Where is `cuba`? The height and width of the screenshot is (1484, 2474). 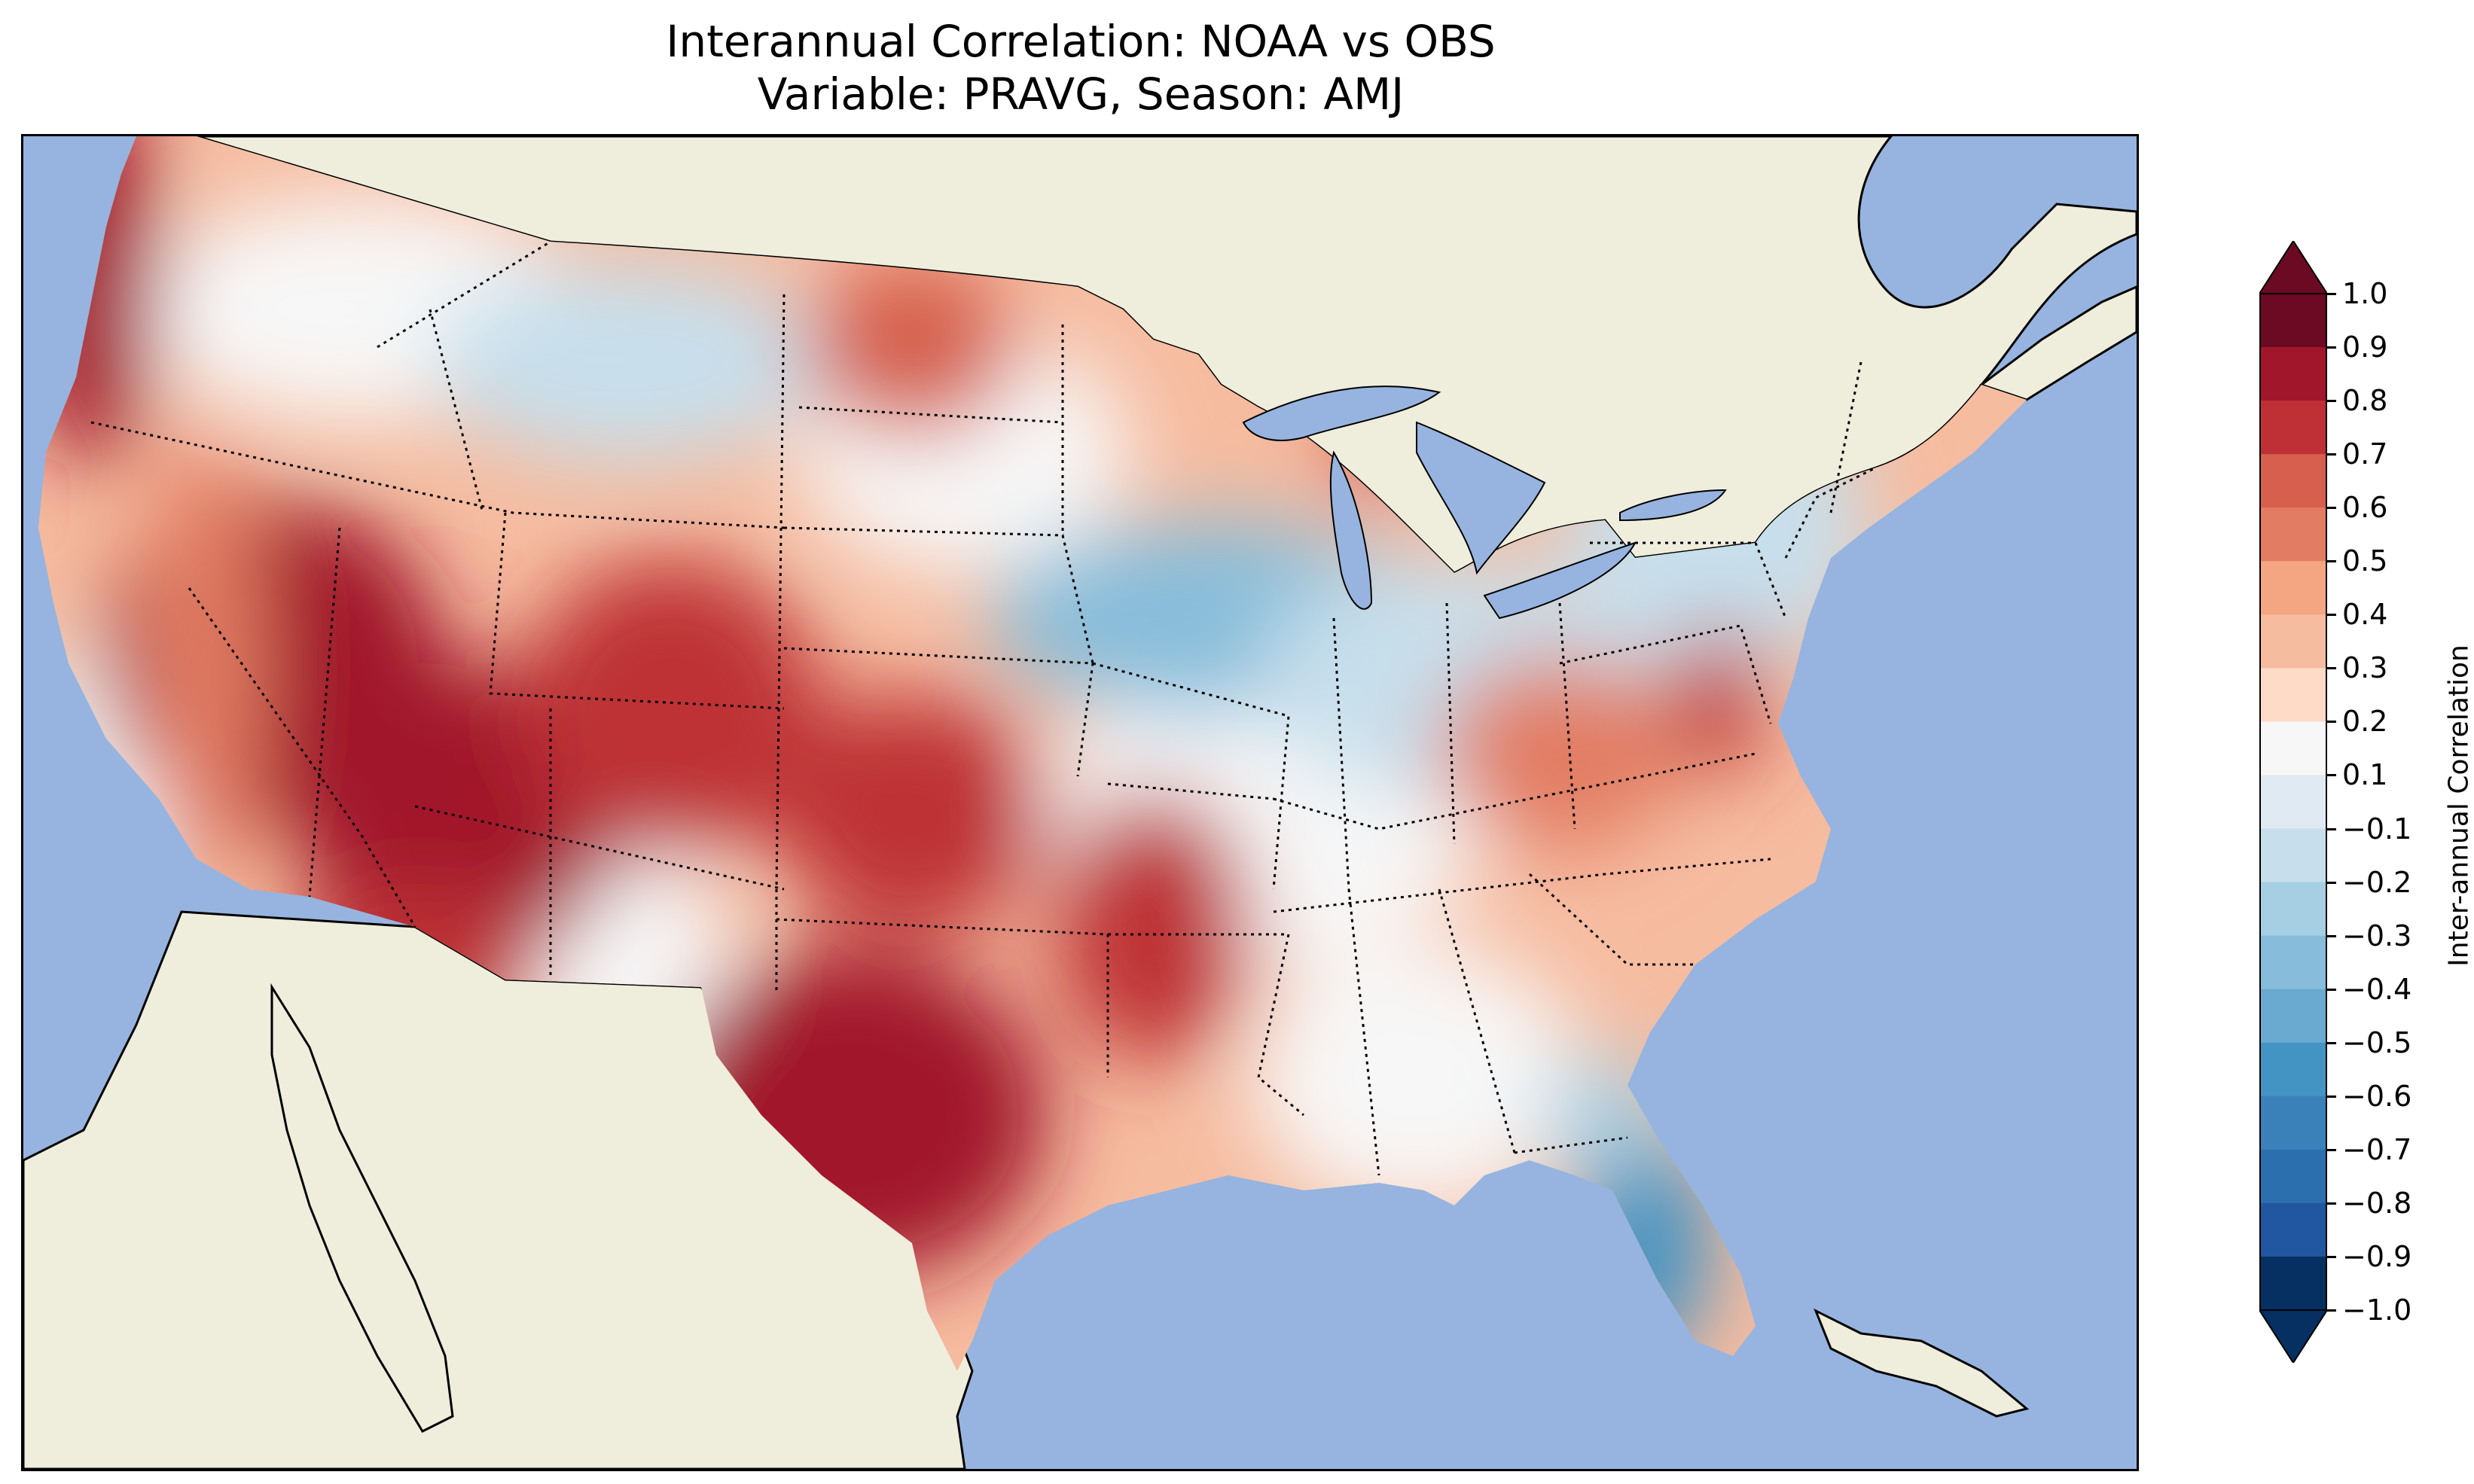 cuba is located at coordinates (1922, 1363).